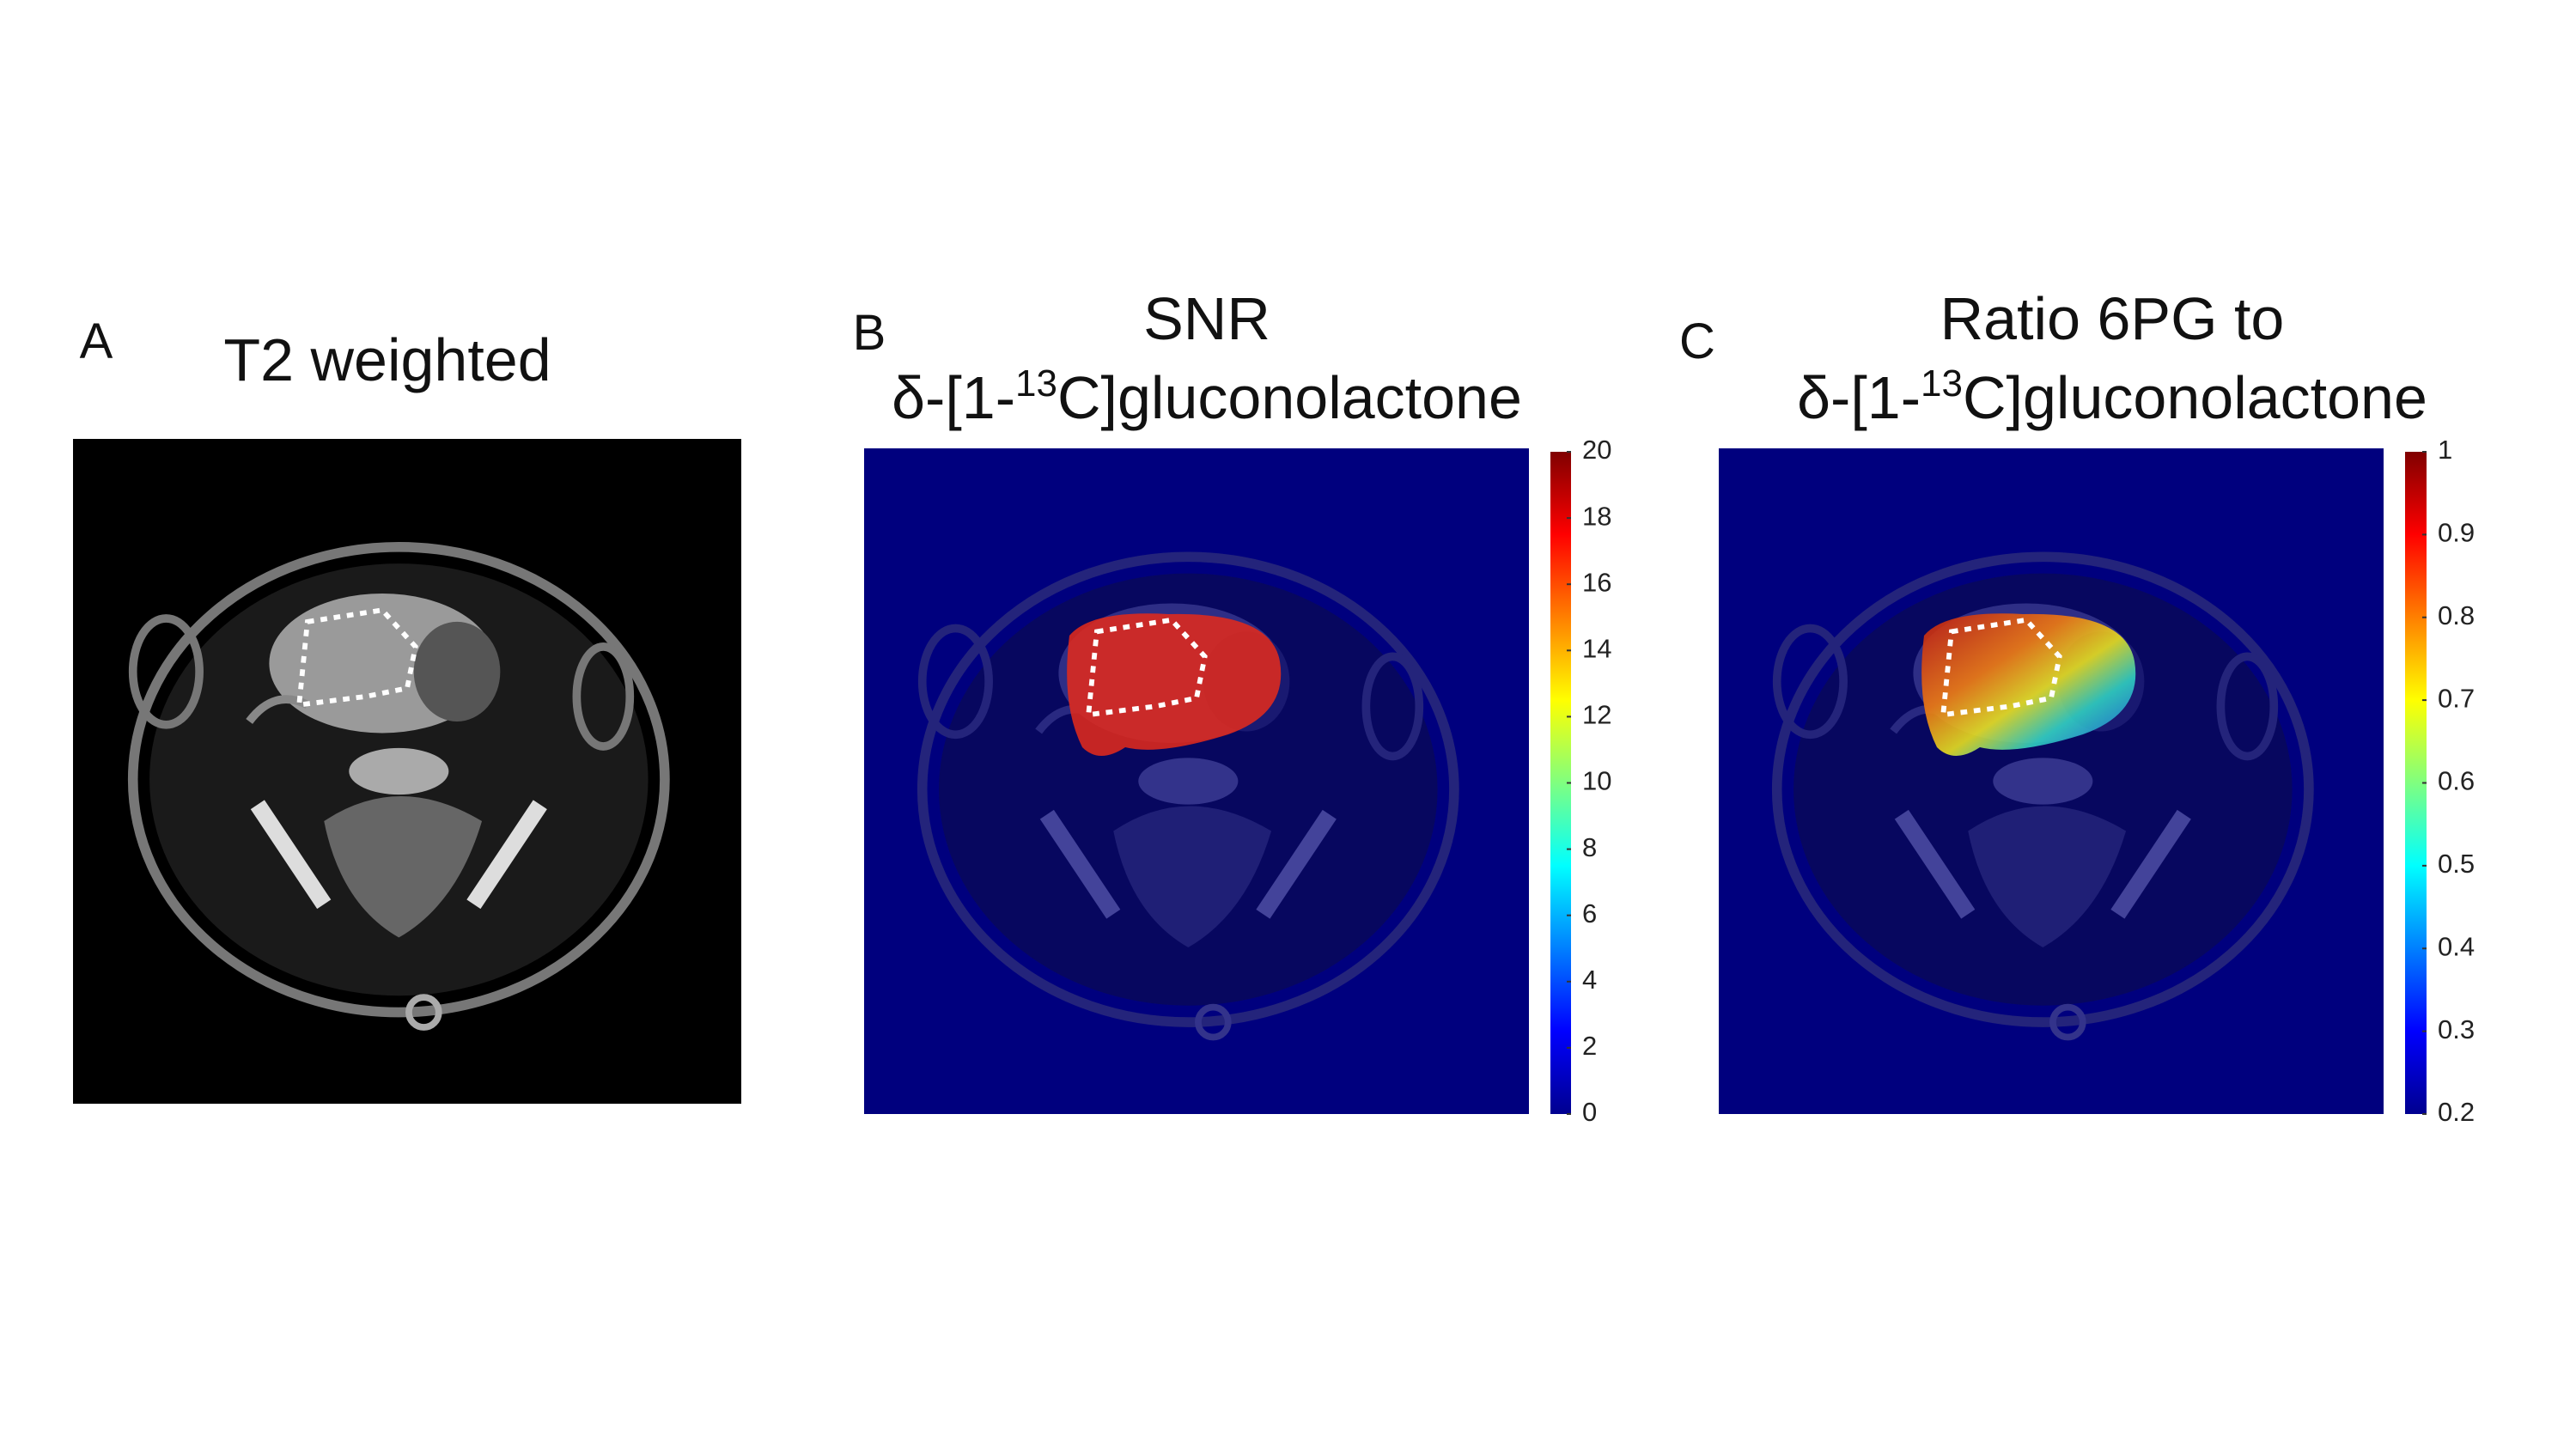 The height and width of the screenshot is (1449, 2576). What do you see at coordinates (1589, 913) in the screenshot?
I see `tick-label: 6` at bounding box center [1589, 913].